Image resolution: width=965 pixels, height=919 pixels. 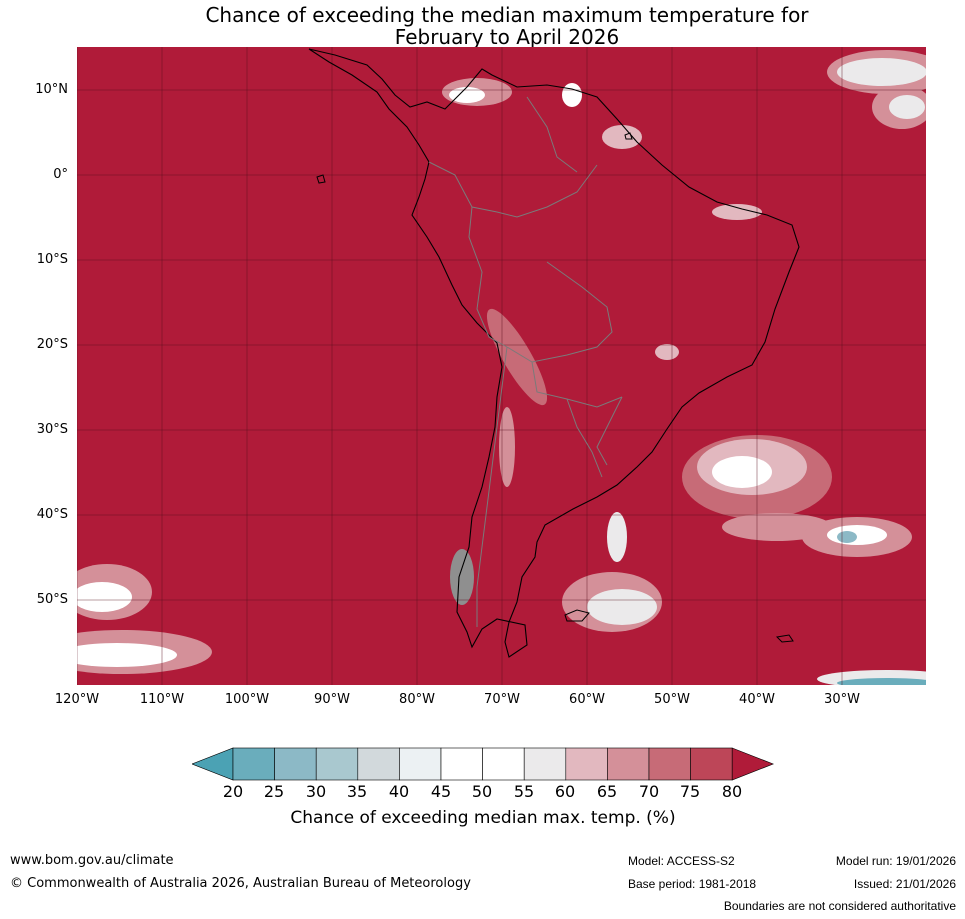 What do you see at coordinates (417, 699) in the screenshot?
I see `lon-label-80w: 80°W` at bounding box center [417, 699].